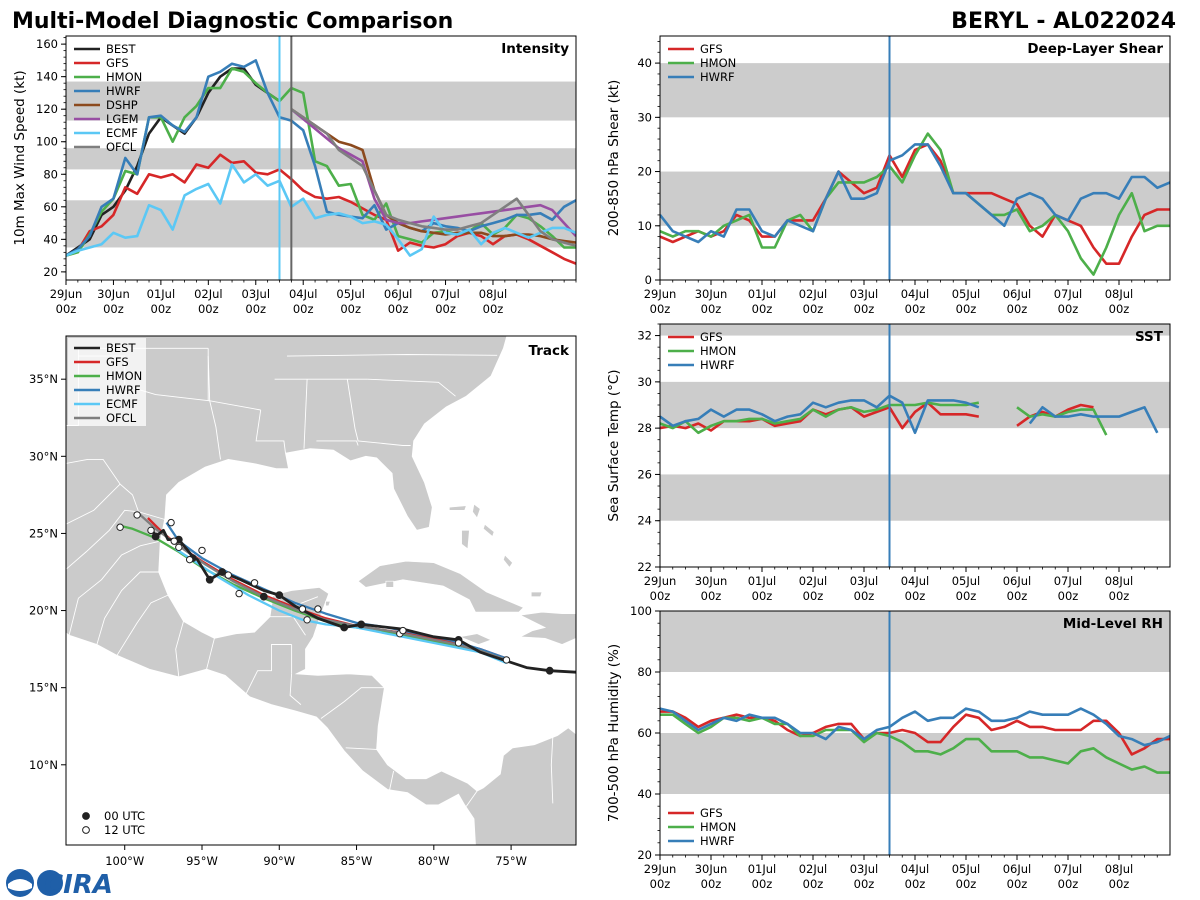  What do you see at coordinates (1068, 294) in the screenshot?
I see `shear-xtick-label: 07Jul` at bounding box center [1068, 294].